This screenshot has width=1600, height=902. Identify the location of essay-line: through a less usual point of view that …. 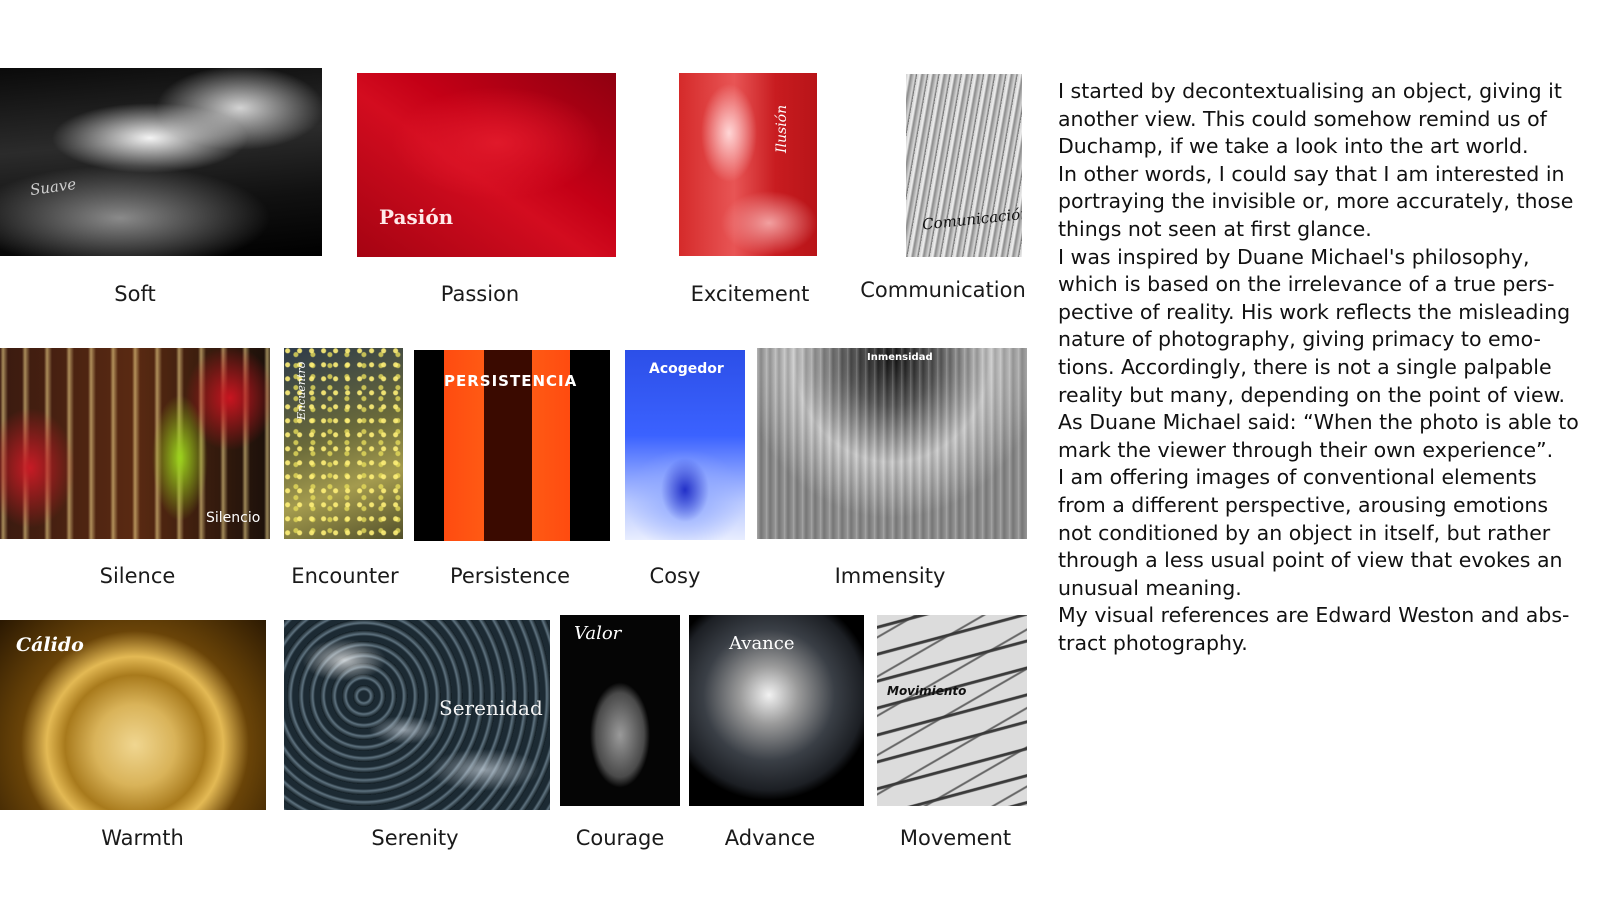
(1310, 560).